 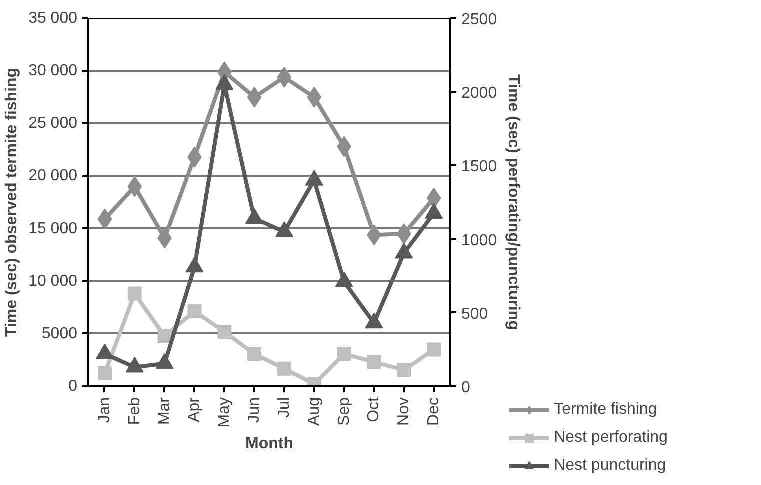 What do you see at coordinates (480, 241) in the screenshot?
I see `y2-tick-label: 1000` at bounding box center [480, 241].